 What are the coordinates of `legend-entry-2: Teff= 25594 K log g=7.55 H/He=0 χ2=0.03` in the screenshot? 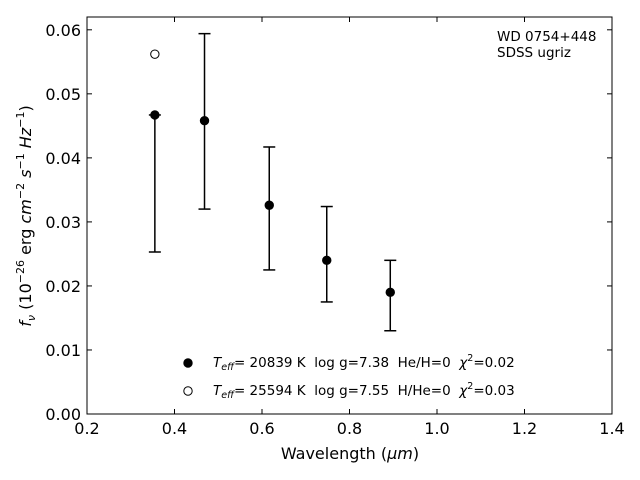 It's located at (364, 391).